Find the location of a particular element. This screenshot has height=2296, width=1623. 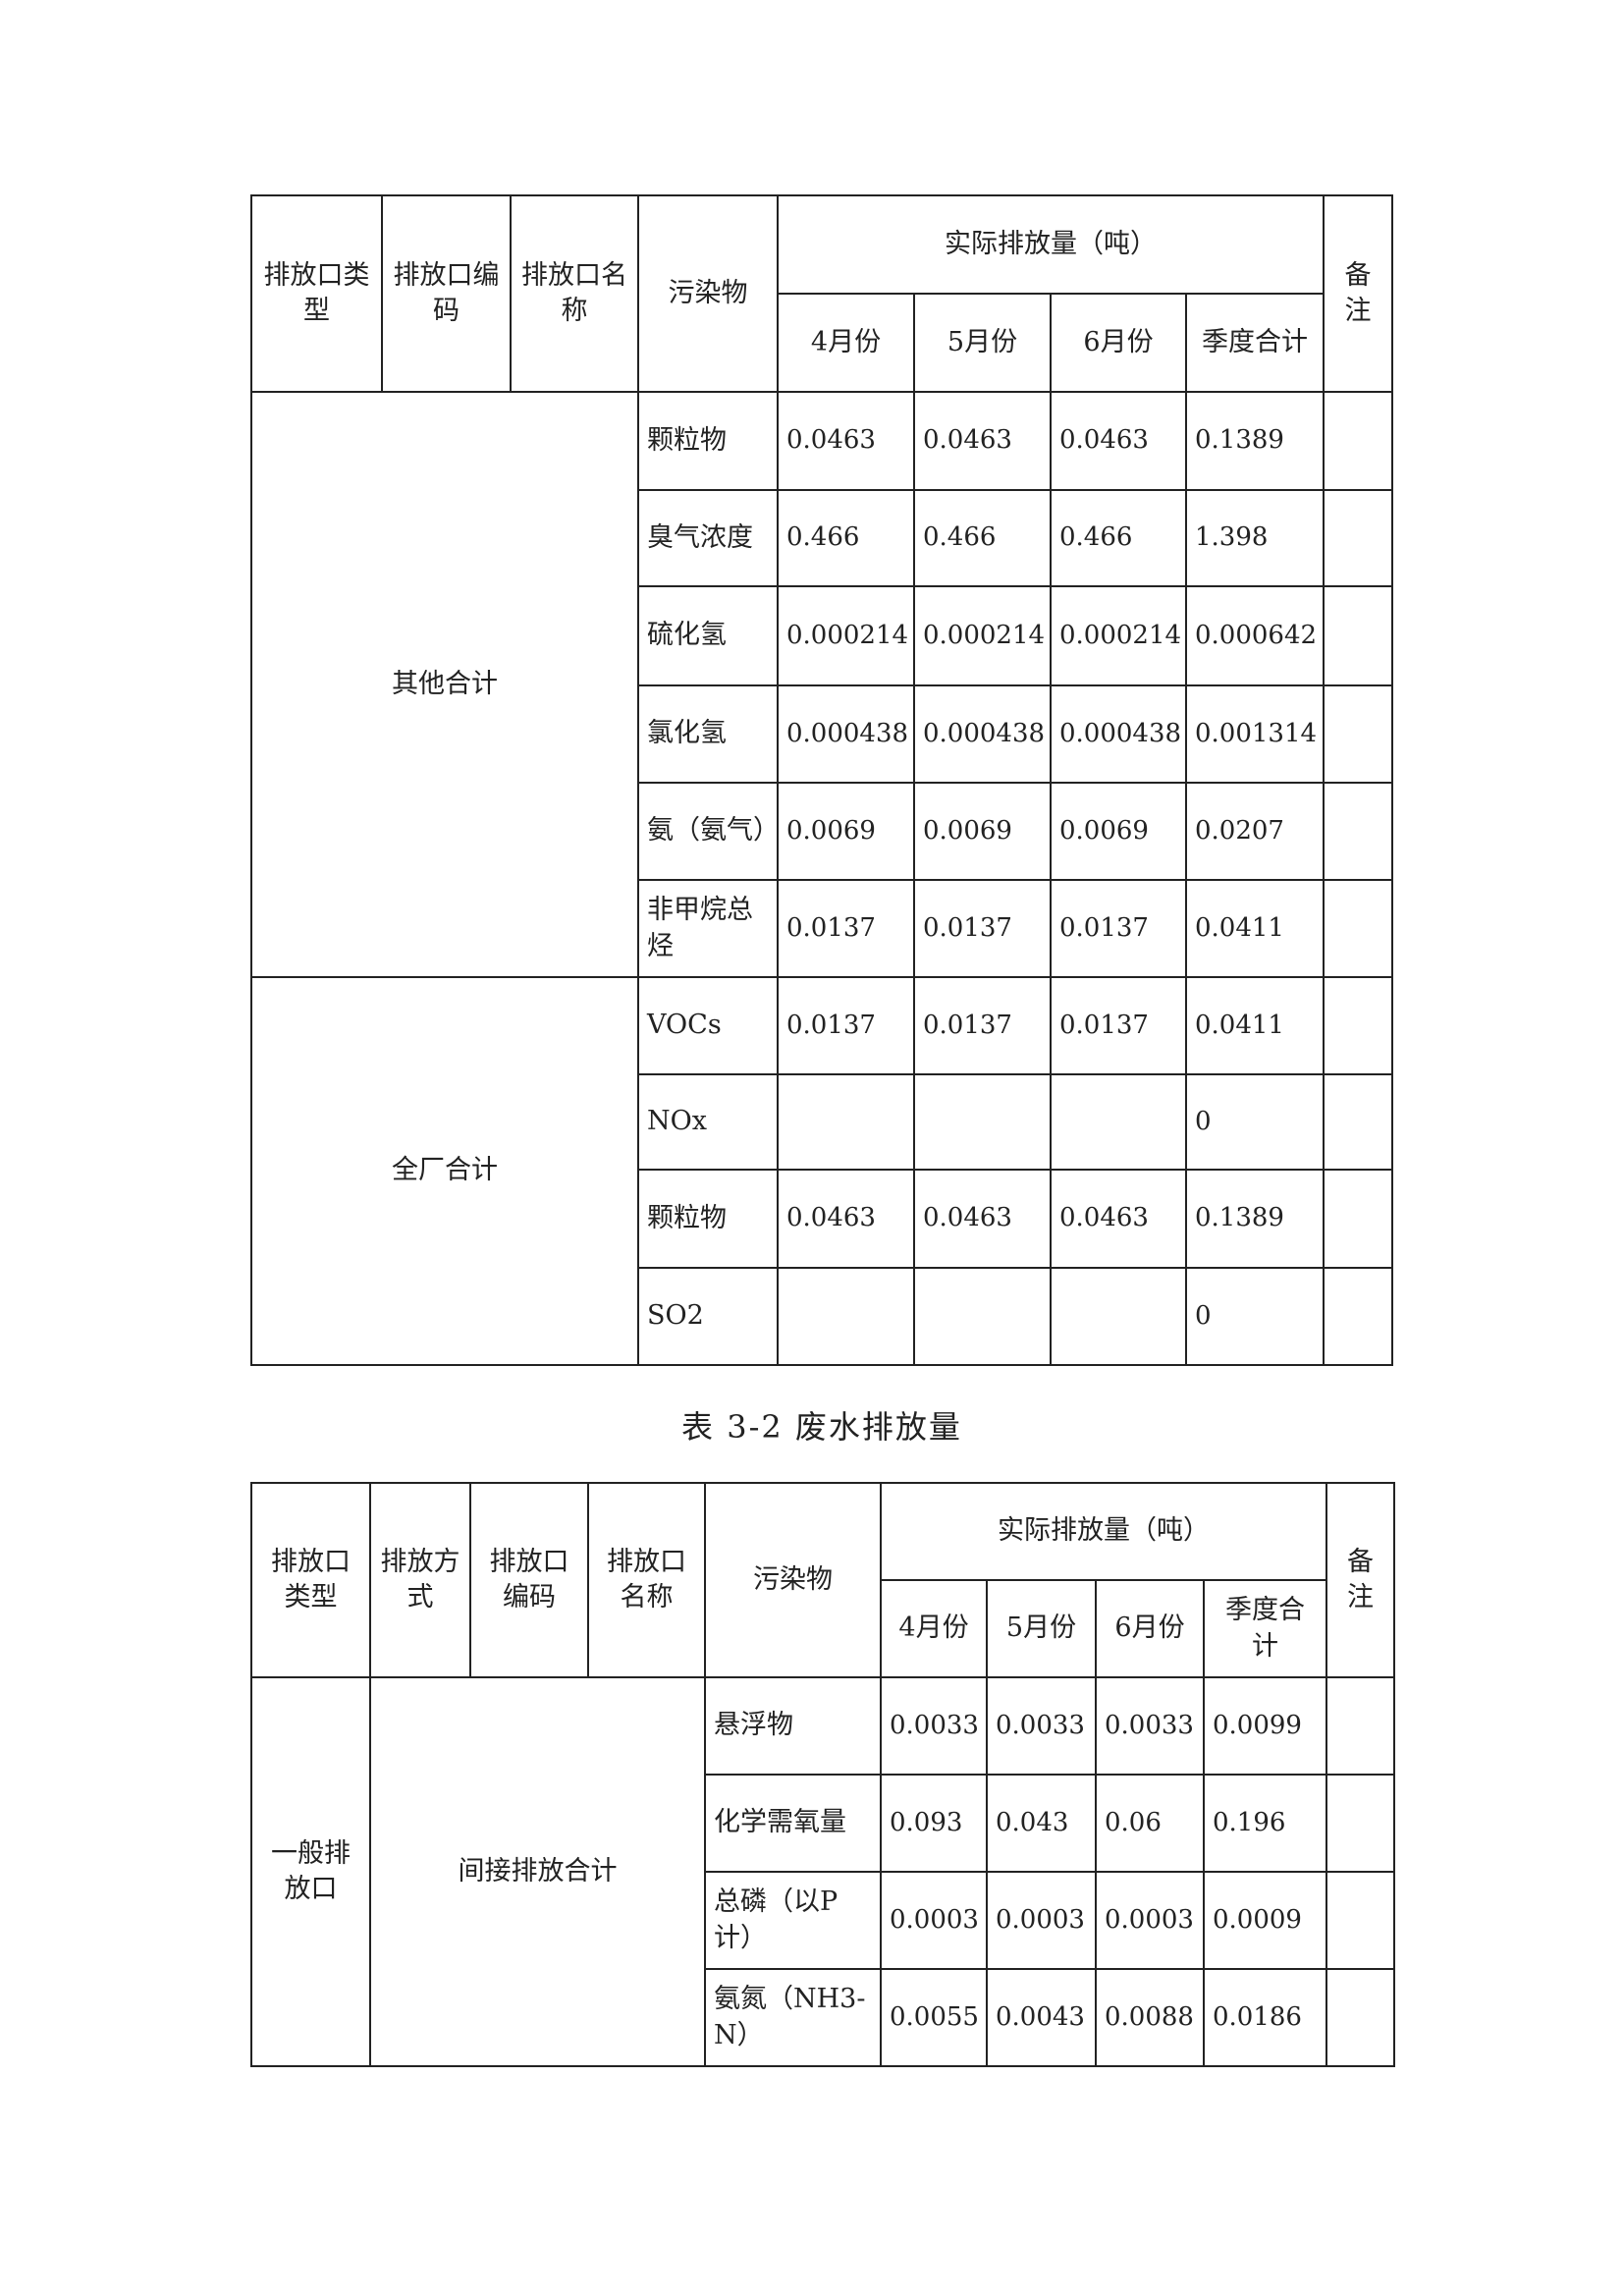

emission-value: 0.0009 is located at coordinates (1265, 1920).